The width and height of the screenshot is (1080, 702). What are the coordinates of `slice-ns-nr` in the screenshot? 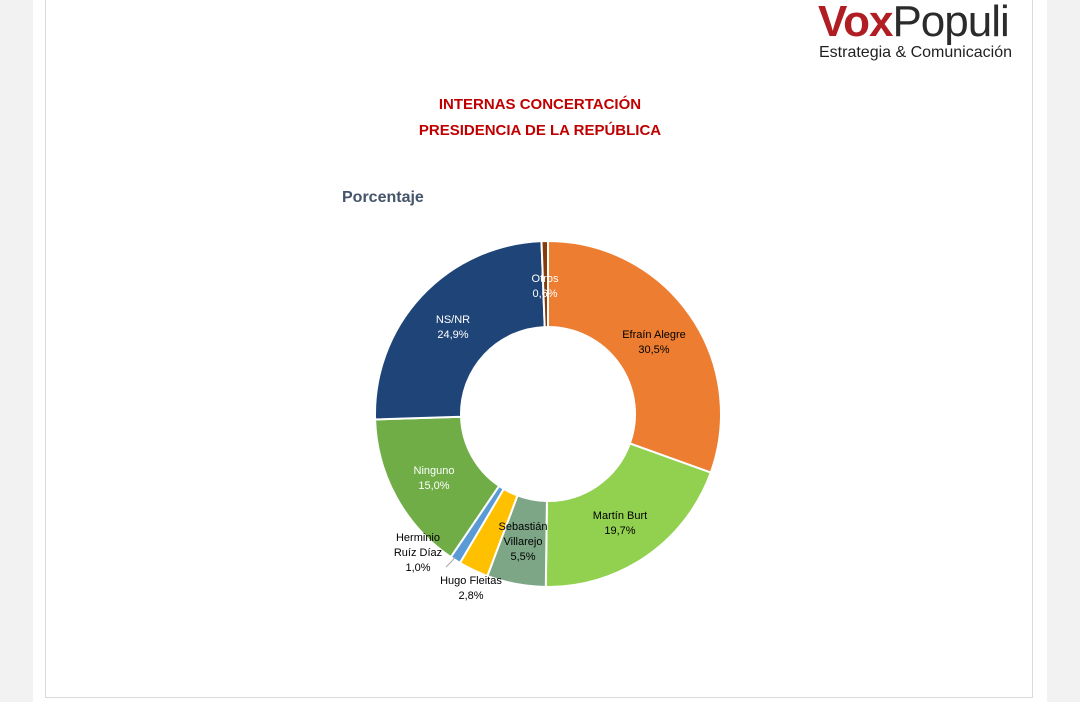 It's located at (460, 330).